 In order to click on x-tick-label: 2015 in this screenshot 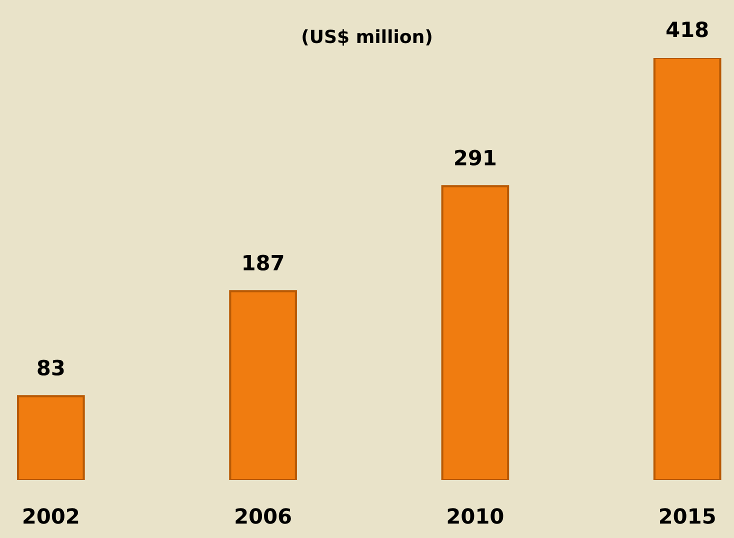, I will do `click(687, 516)`.